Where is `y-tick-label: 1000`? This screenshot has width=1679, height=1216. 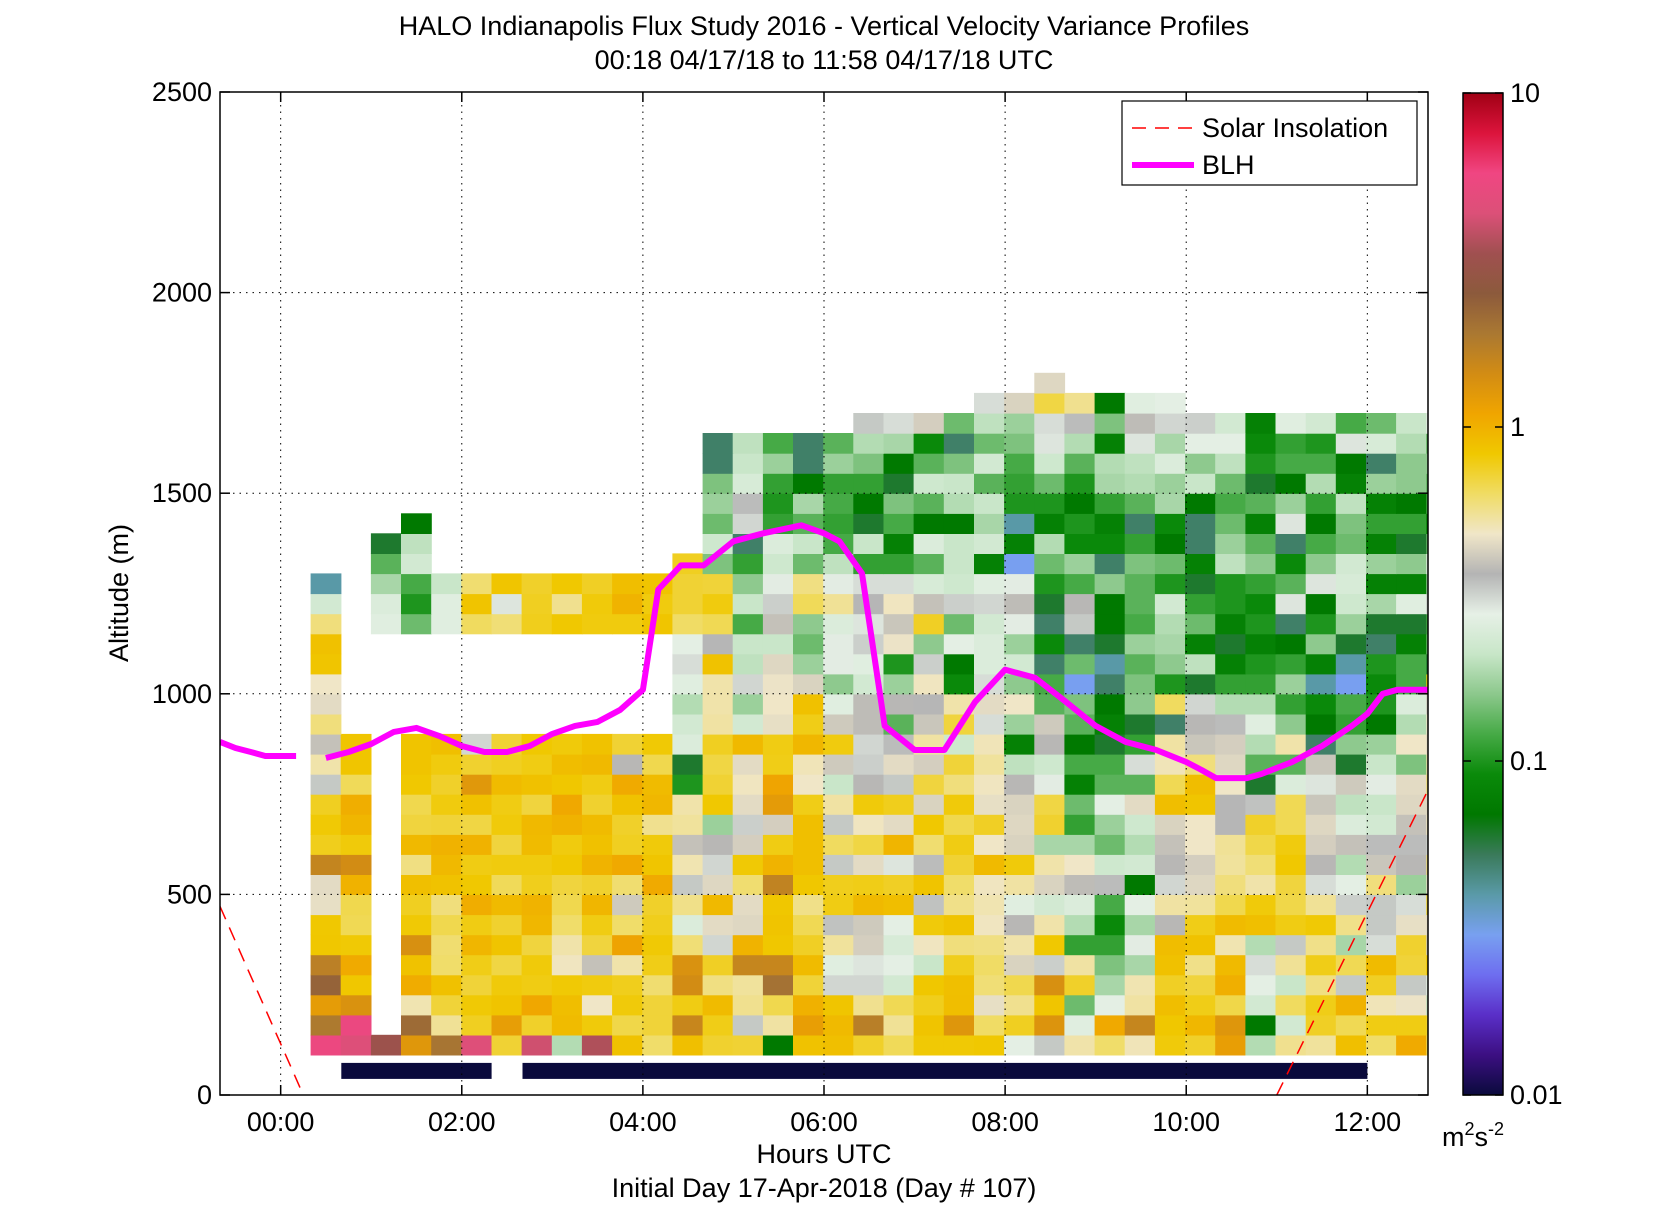
y-tick-label: 1000 is located at coordinates (182, 694).